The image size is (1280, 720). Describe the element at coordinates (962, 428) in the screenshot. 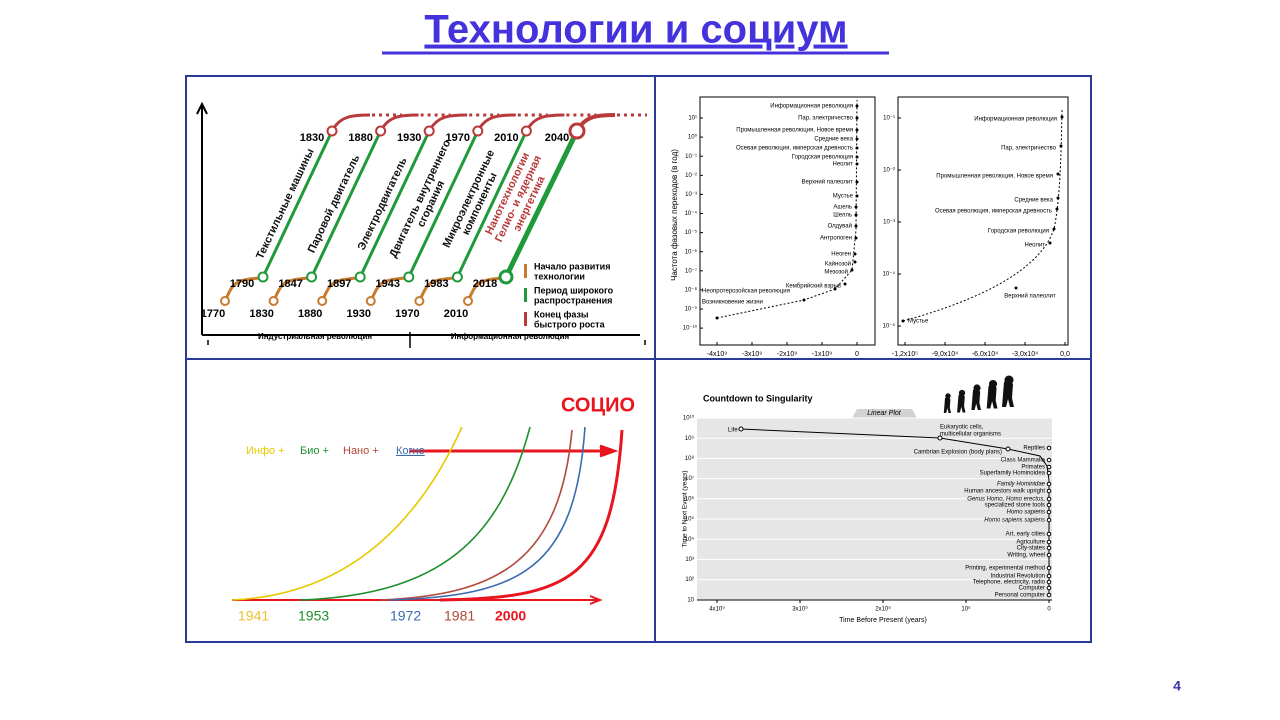

I see `event-label: Eukaryotic cells,` at that location.